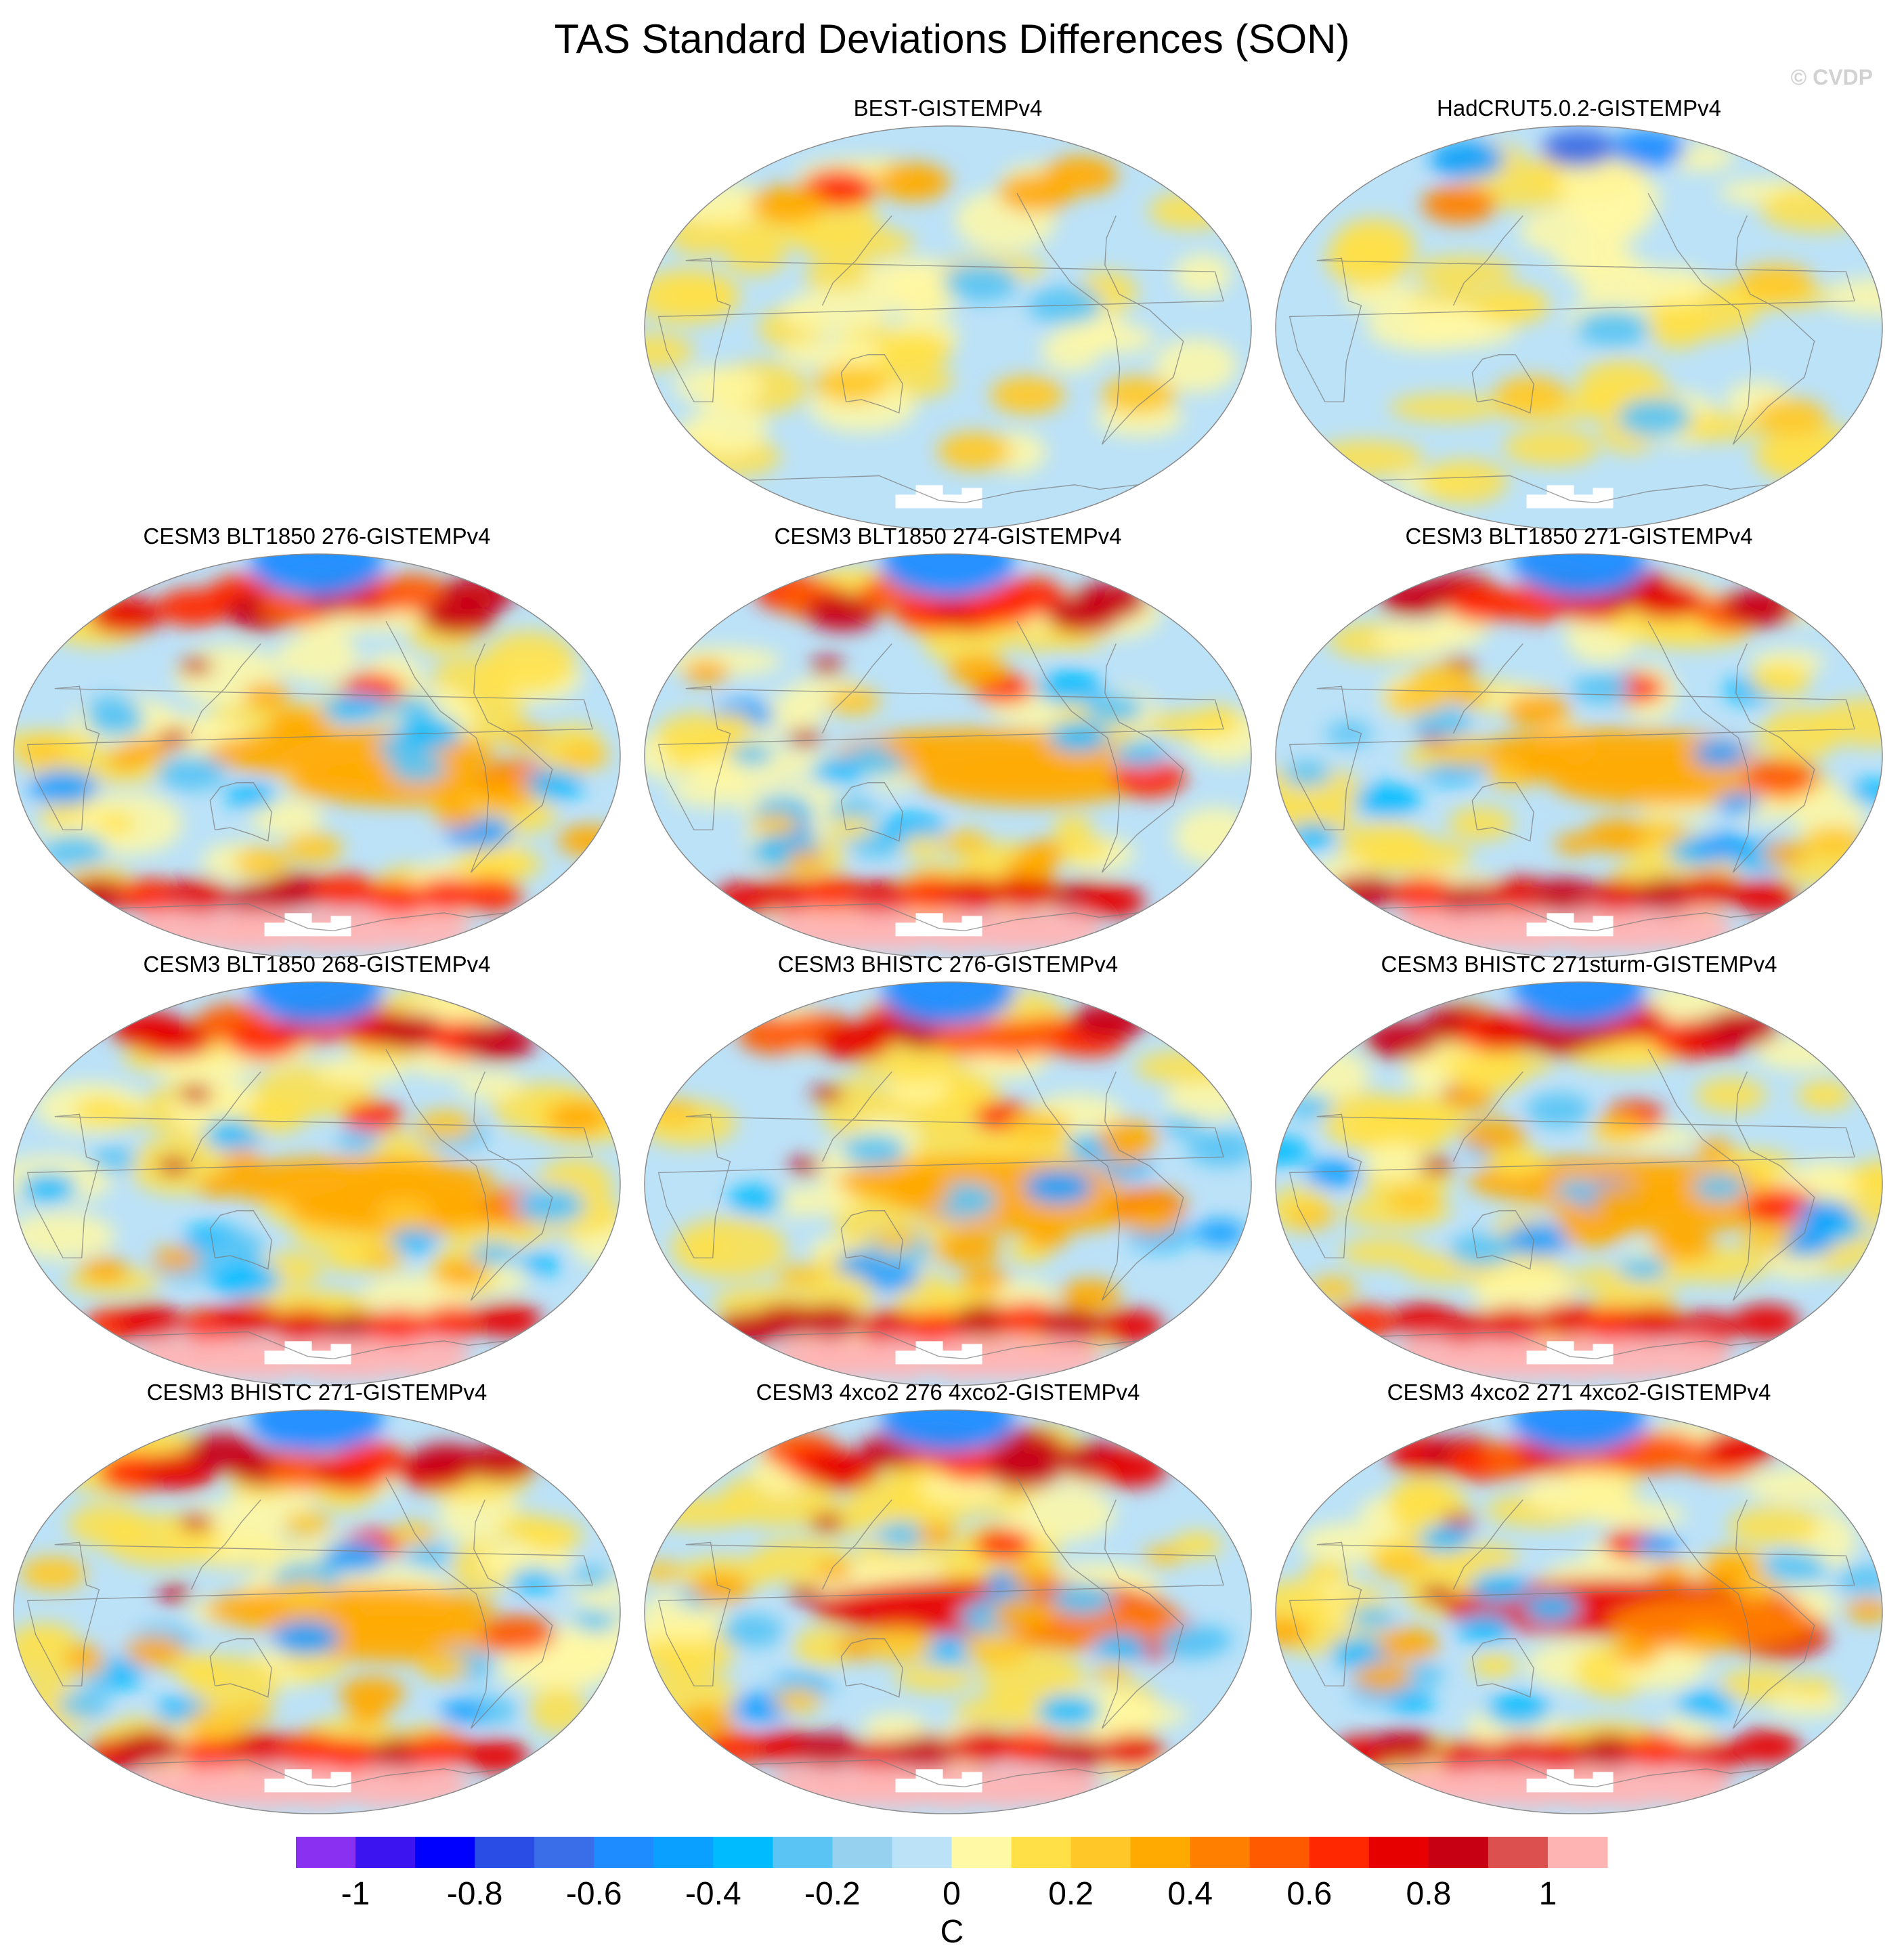  I want to click on coastlines, so click(941, 1632).